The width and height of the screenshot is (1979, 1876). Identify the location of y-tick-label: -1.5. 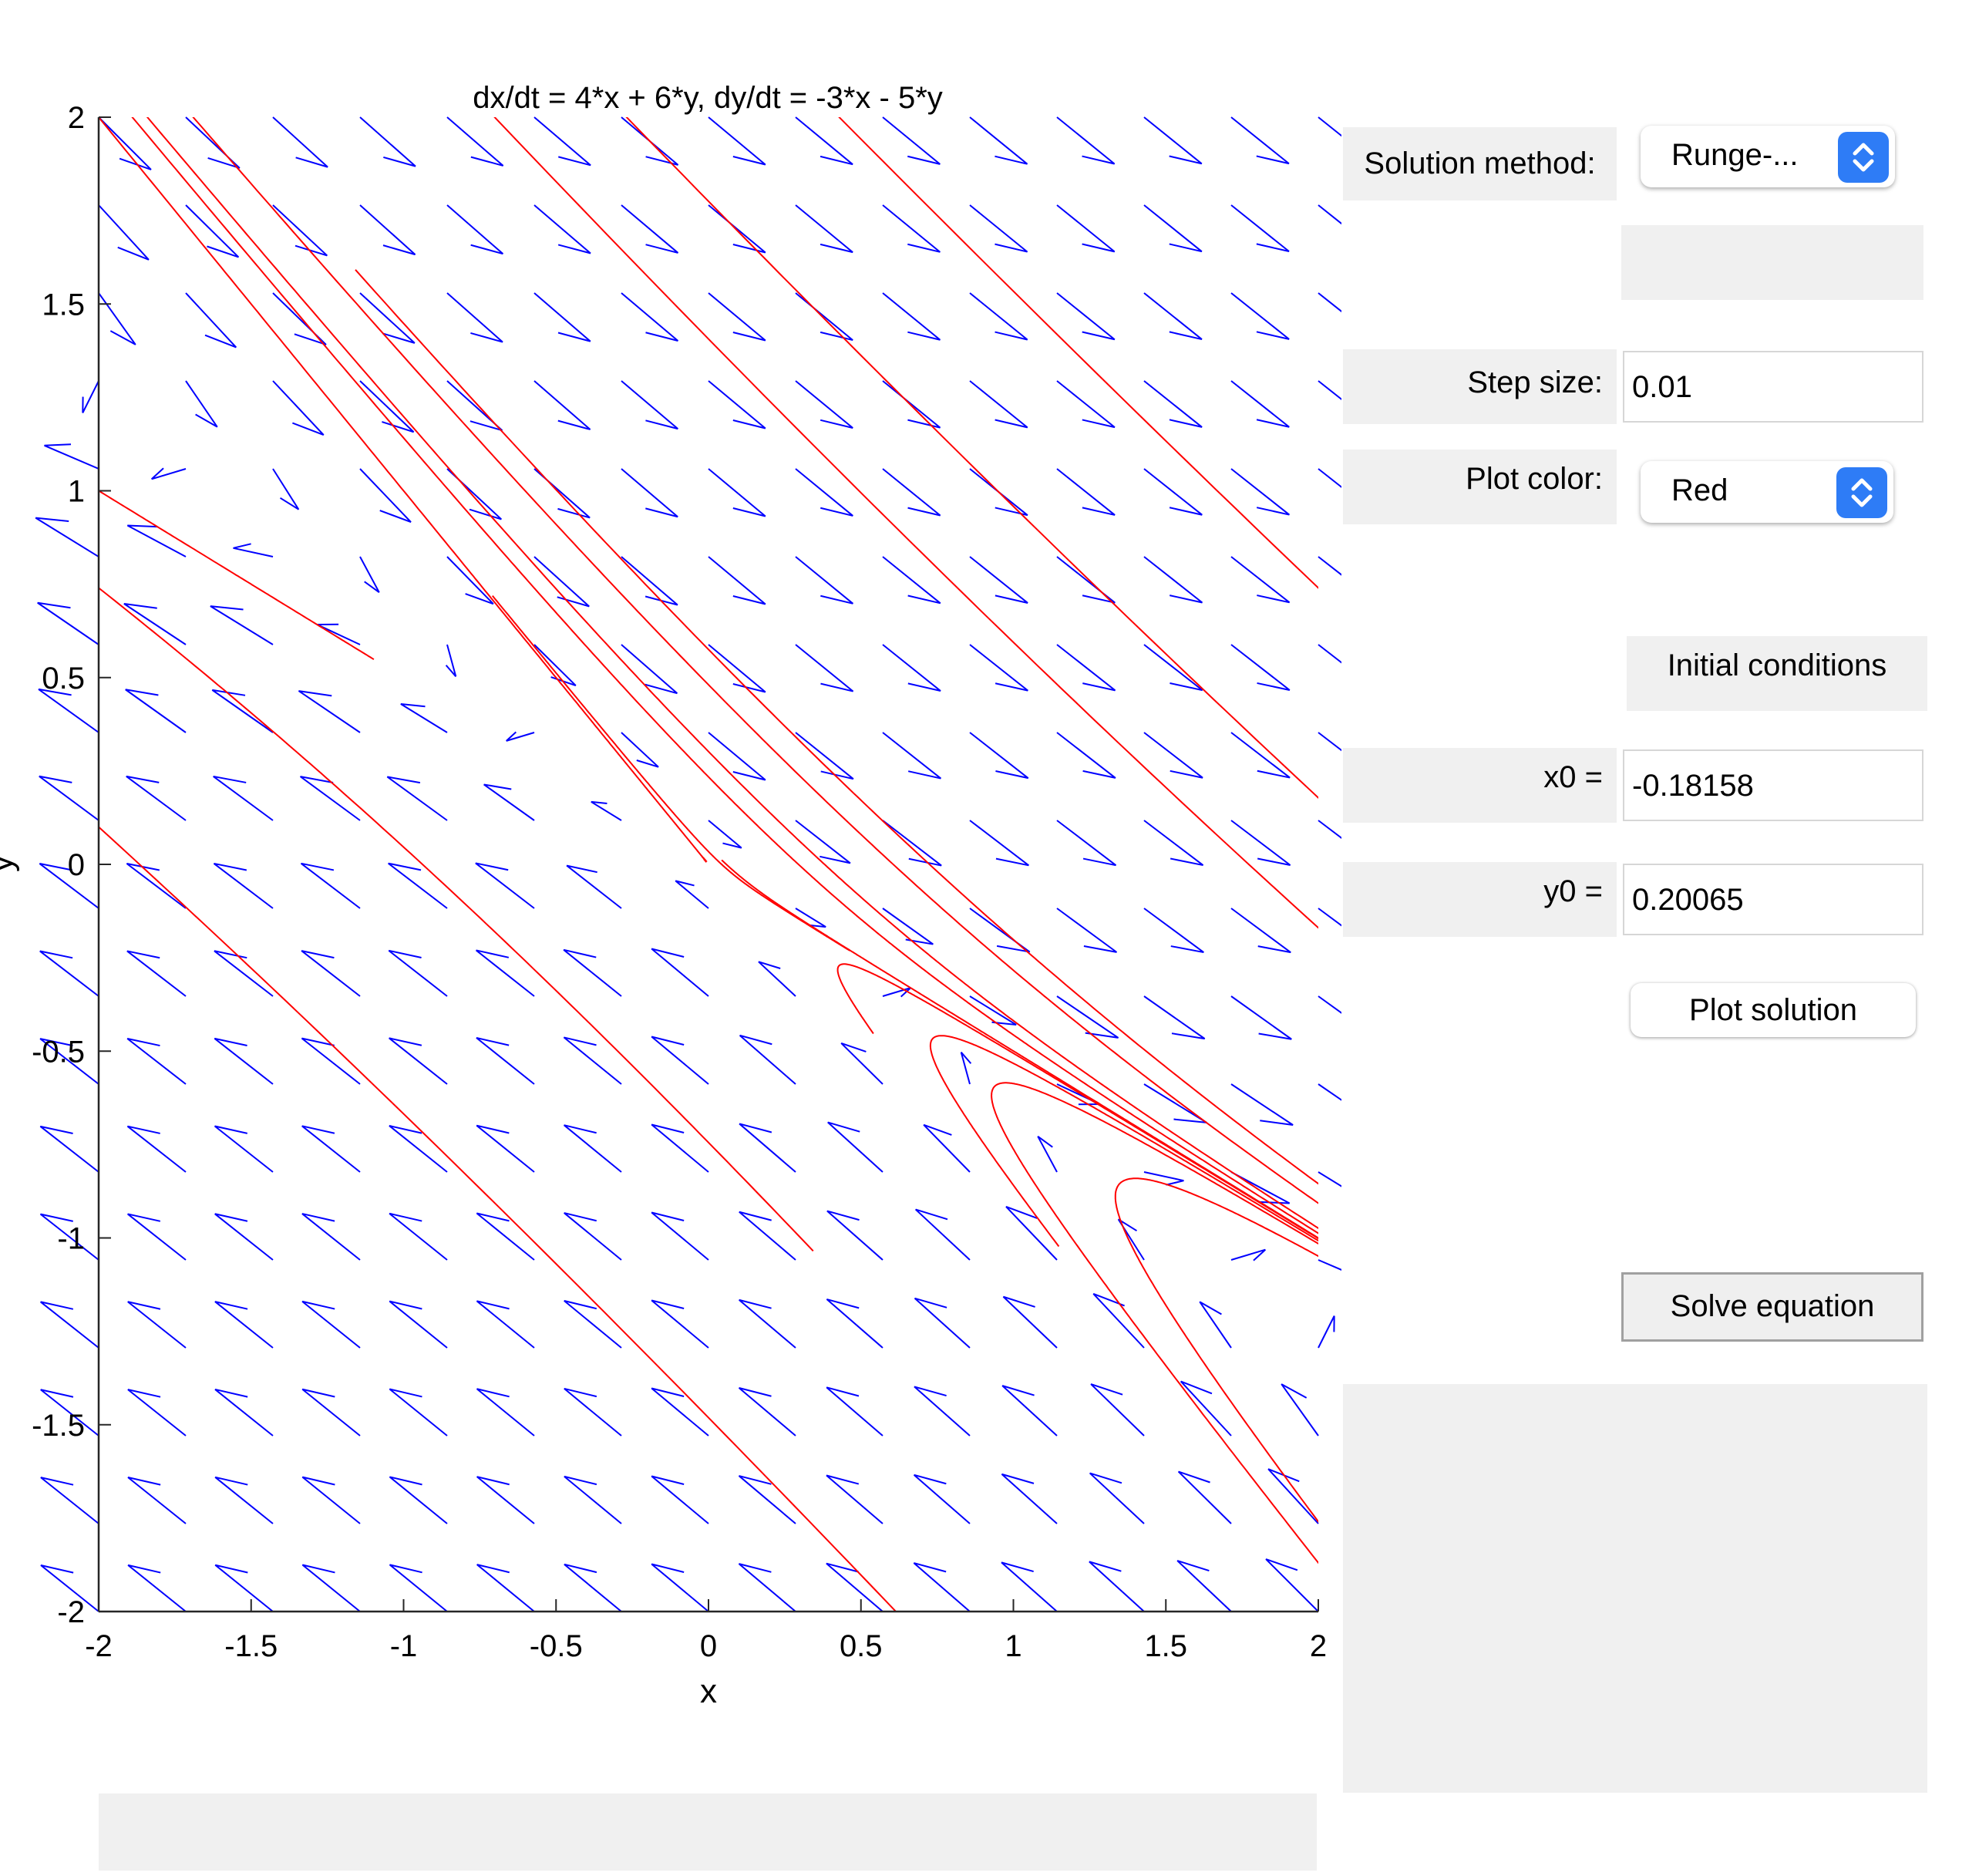
(58, 1426).